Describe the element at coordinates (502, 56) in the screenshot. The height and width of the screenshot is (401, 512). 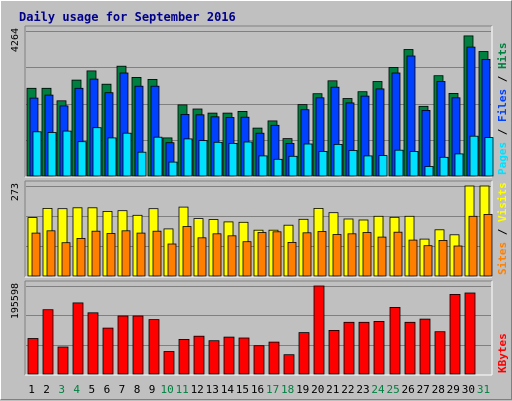
I see `legend-entry: Hits` at that location.